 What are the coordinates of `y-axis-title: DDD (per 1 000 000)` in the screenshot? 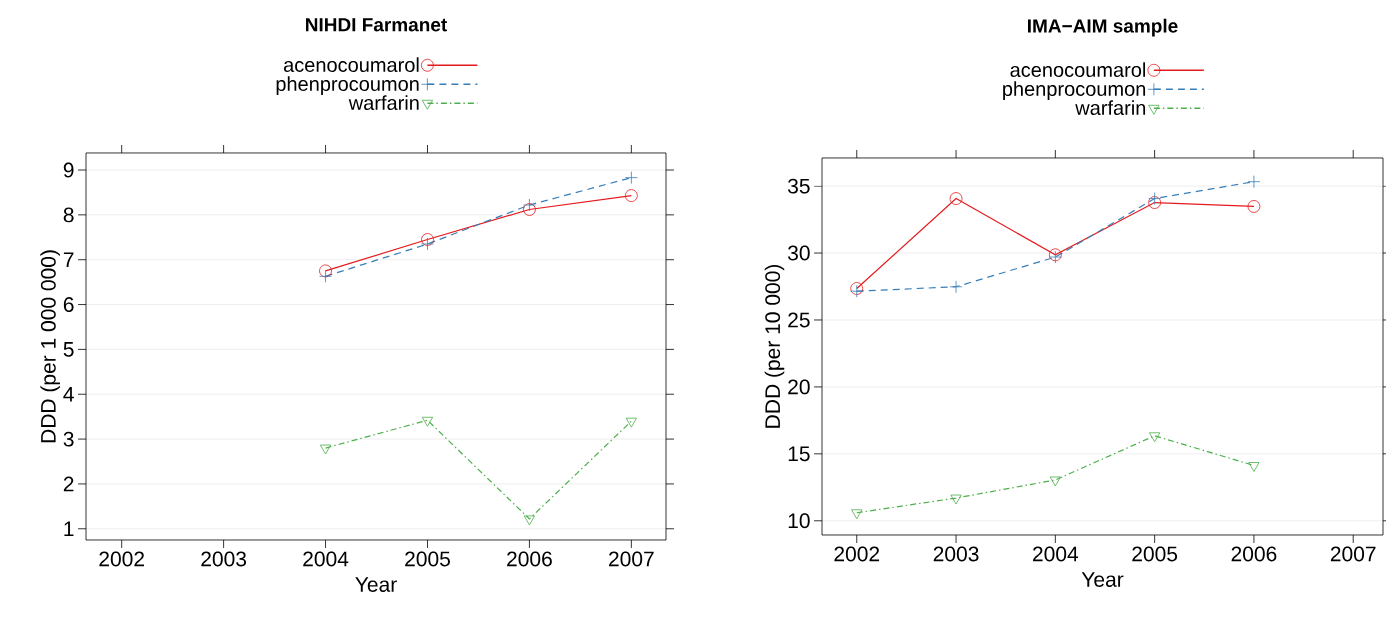 It's located at (50, 346).